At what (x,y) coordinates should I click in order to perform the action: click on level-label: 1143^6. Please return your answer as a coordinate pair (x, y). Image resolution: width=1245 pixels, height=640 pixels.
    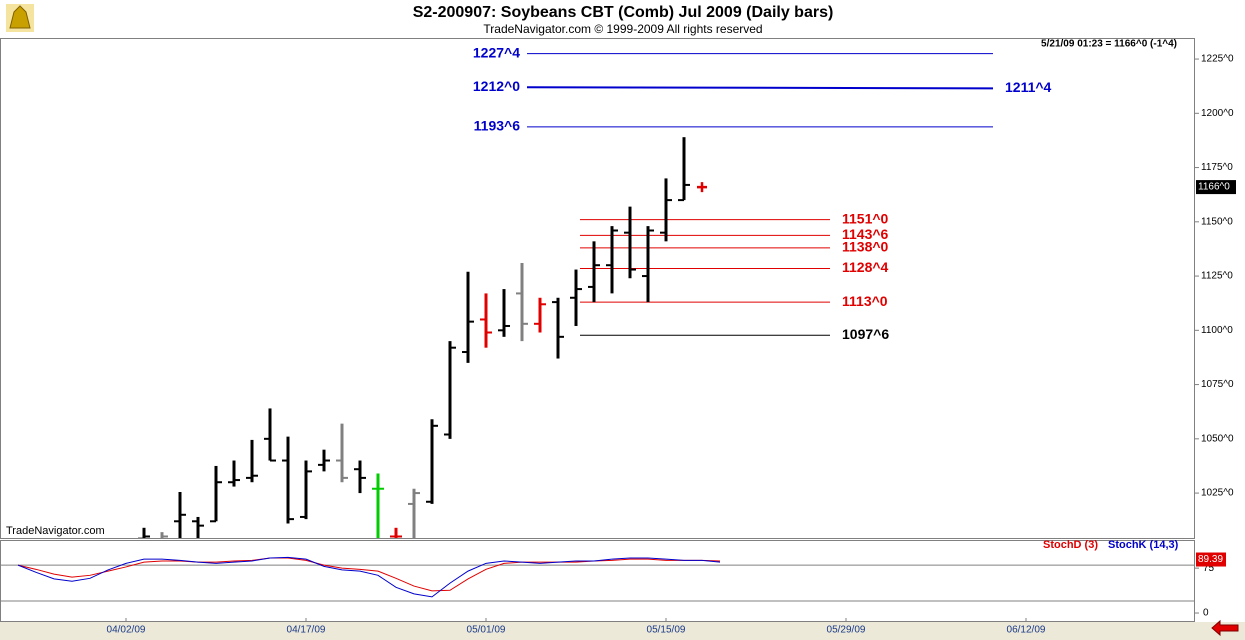
    Looking at the image, I should click on (865, 234).